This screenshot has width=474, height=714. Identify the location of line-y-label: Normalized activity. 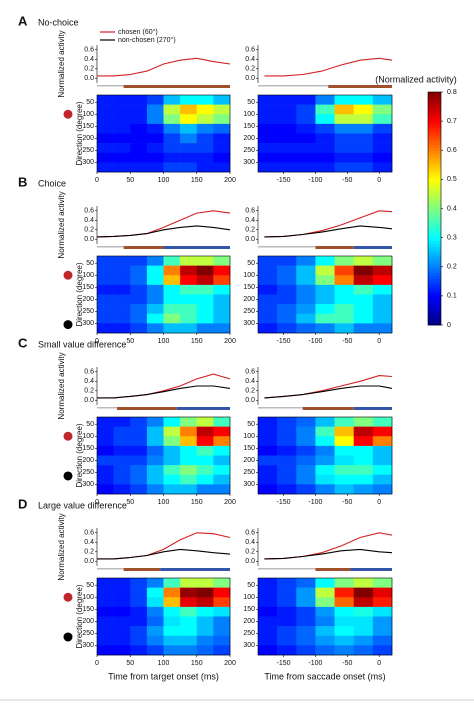
(61, 546).